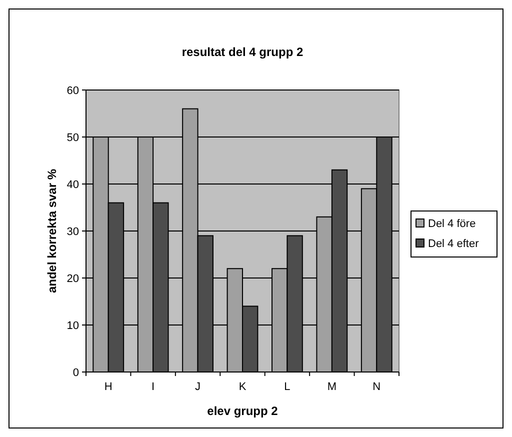 The height and width of the screenshot is (437, 512). Describe the element at coordinates (198, 387) in the screenshot. I see `x-tick-label: J` at that location.